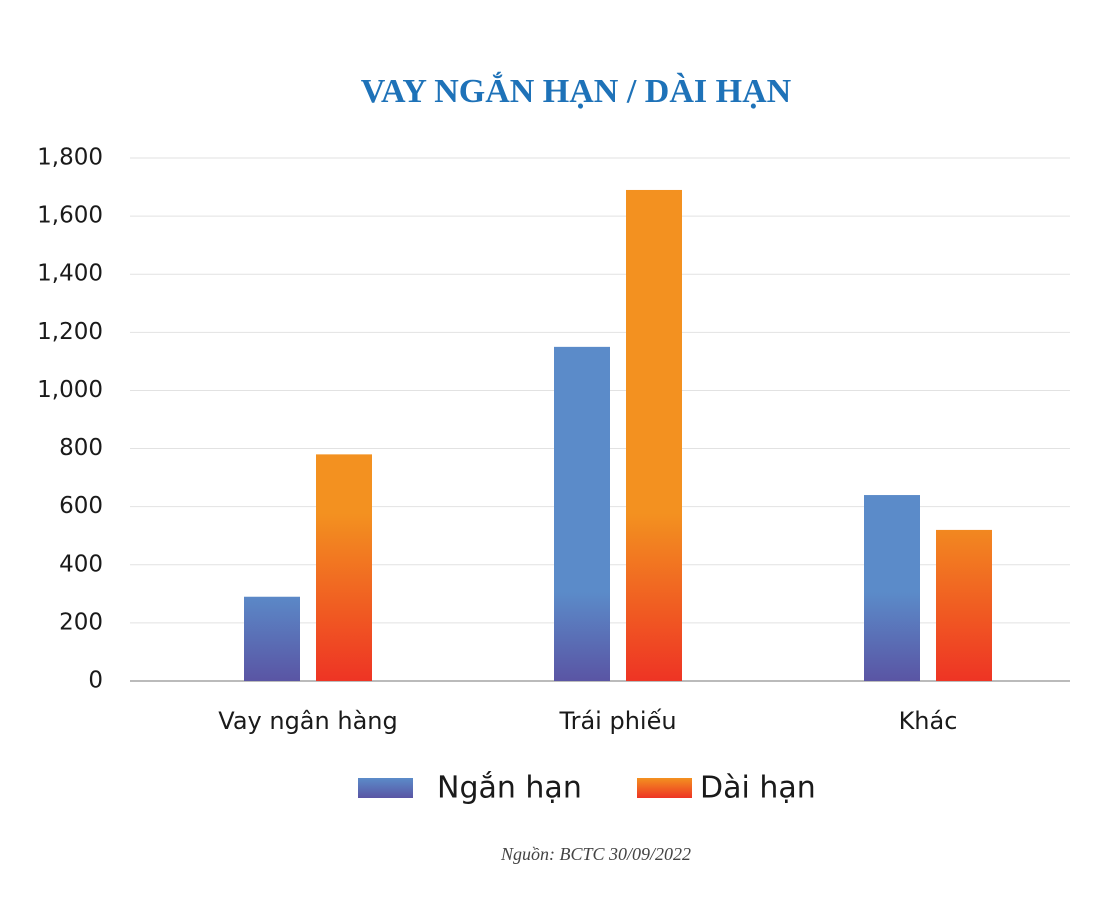  What do you see at coordinates (595, 854) in the screenshot?
I see `source-note: Nguồn: BCTC 30/09/2022` at bounding box center [595, 854].